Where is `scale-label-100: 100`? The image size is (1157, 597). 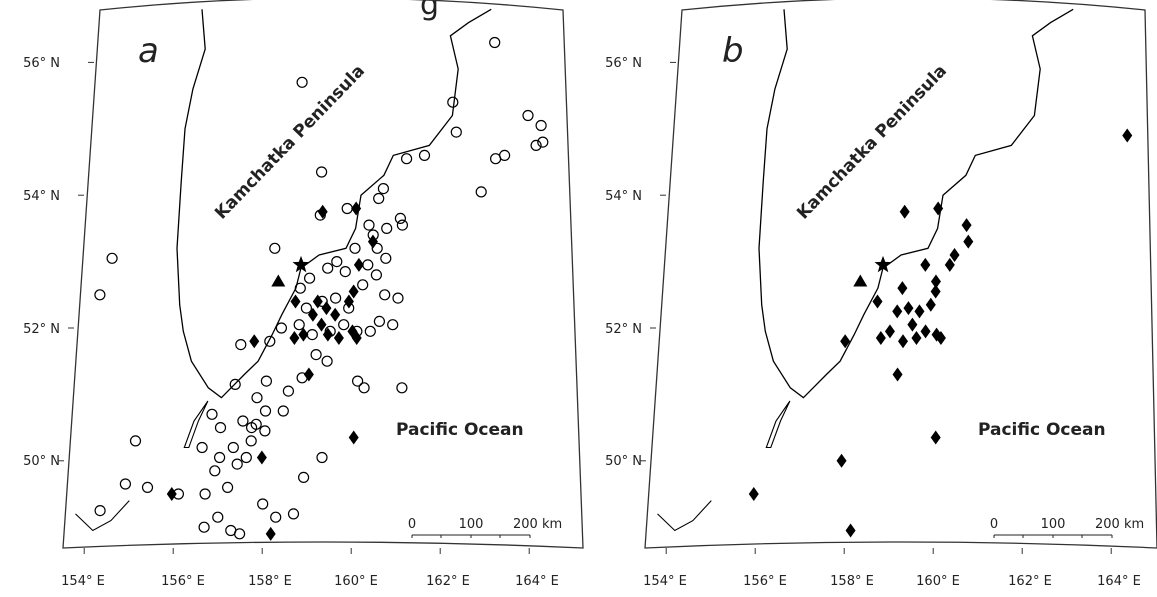 scale-label-100: 100 is located at coordinates (1053, 524).